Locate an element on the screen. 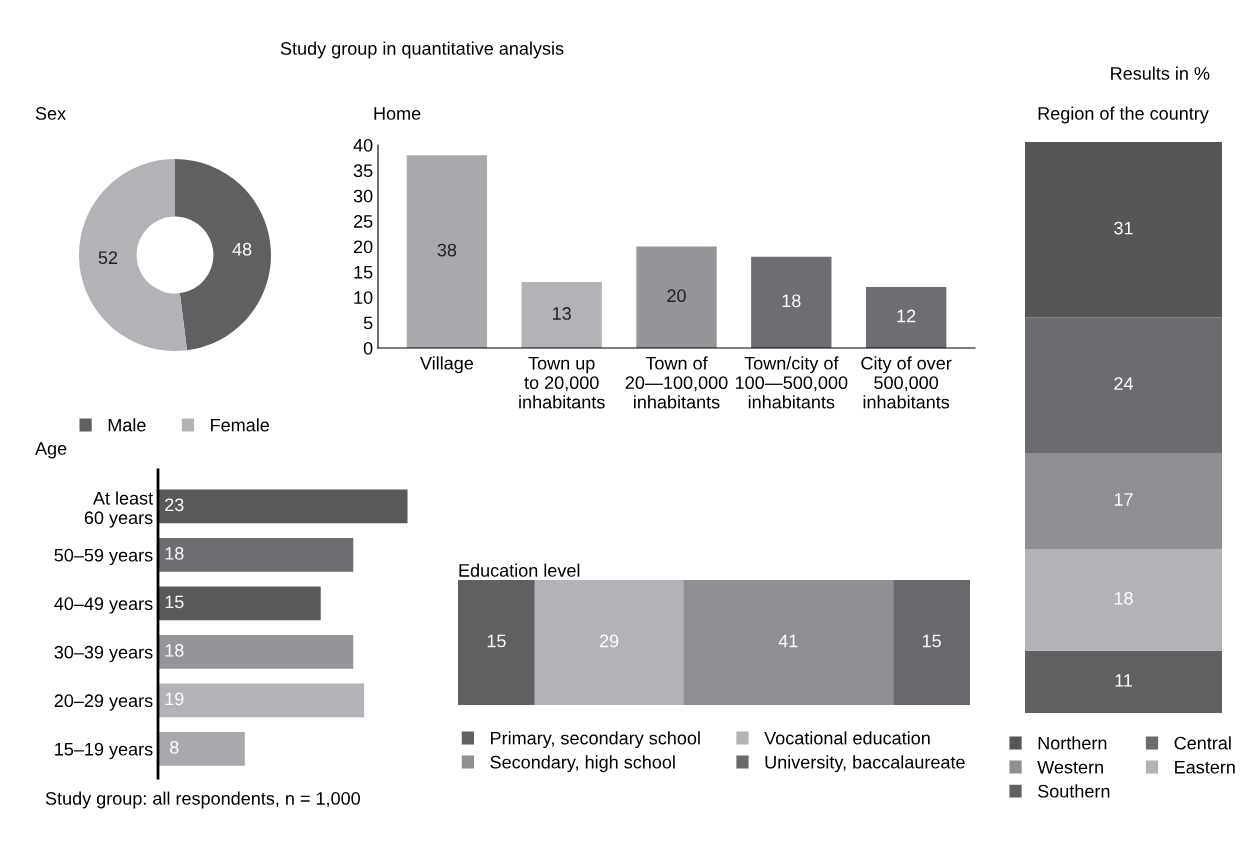 Image resolution: width=1258 pixels, height=847 pixels. y-tick-label: 20–29 years is located at coordinates (103, 702).